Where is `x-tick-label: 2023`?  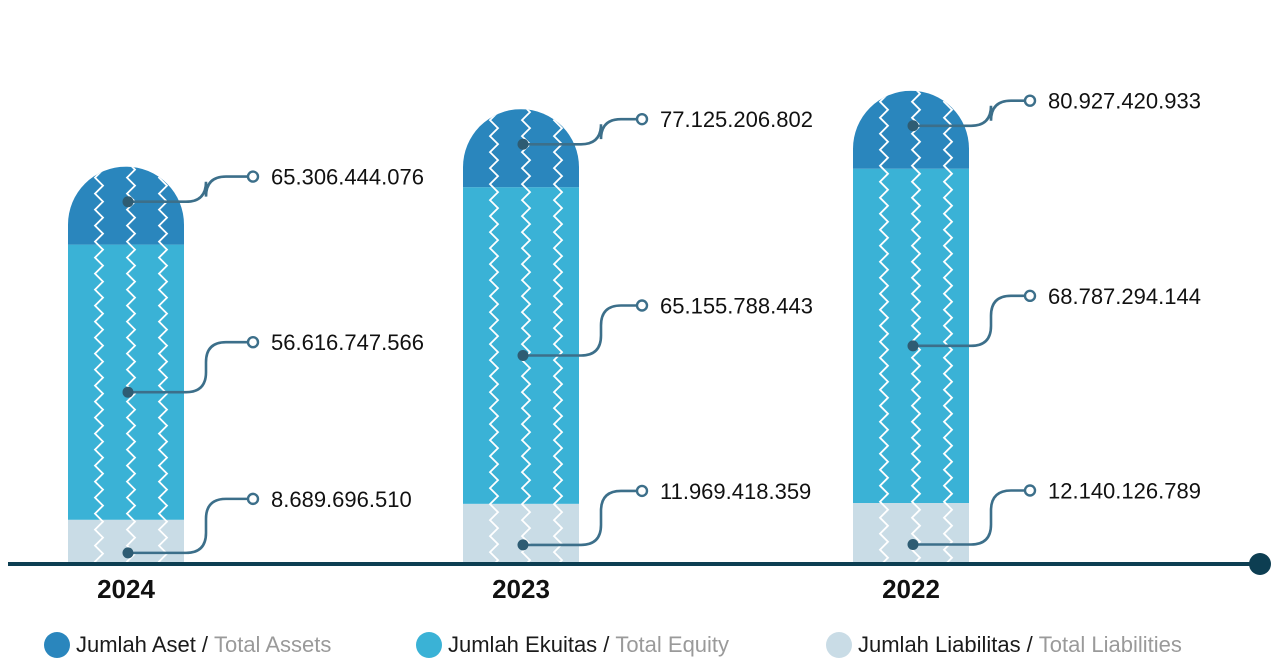 x-tick-label: 2023 is located at coordinates (521, 589).